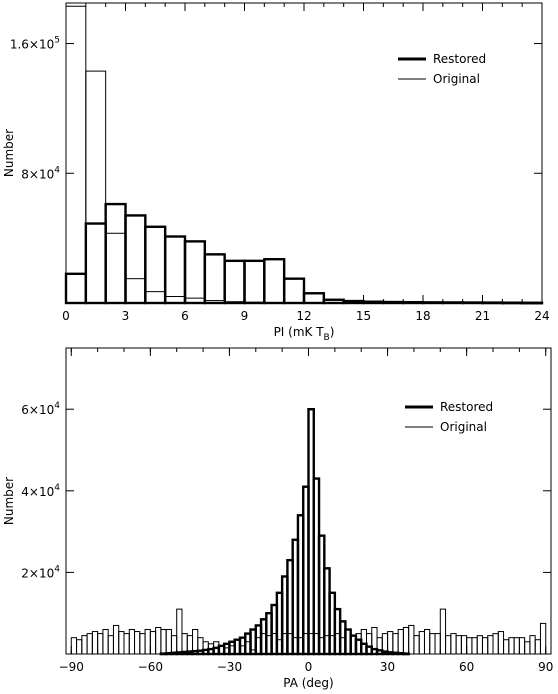 Image resolution: width=558 pixels, height=694 pixels. What do you see at coordinates (466, 667) in the screenshot?
I see `x-tick-label: 60` at bounding box center [466, 667].